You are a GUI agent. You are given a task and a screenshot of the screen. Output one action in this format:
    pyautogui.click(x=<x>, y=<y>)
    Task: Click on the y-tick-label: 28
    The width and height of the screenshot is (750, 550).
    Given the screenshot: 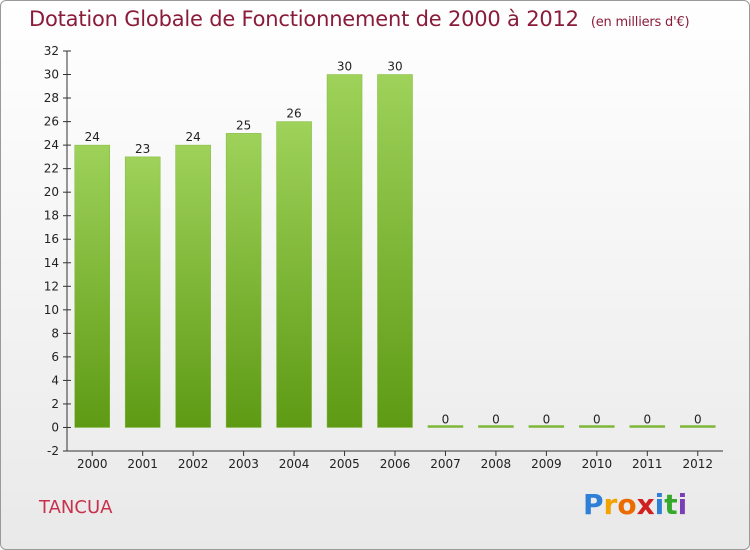 What is the action you would take?
    pyautogui.click(x=51, y=98)
    